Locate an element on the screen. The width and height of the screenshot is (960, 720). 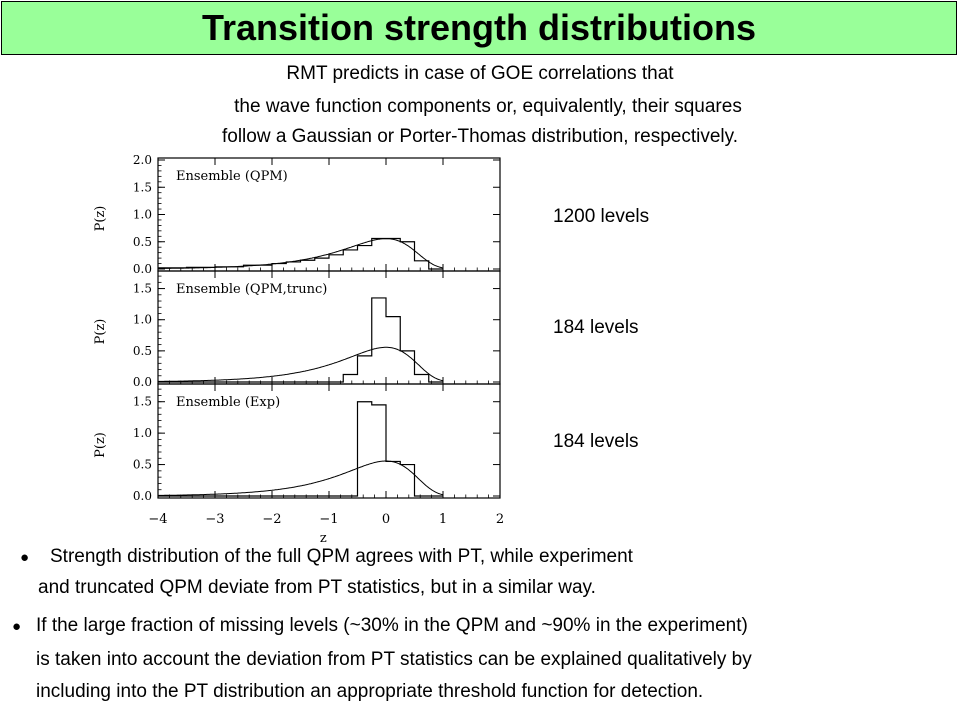
x-tick-label: −1 is located at coordinates (328, 519).